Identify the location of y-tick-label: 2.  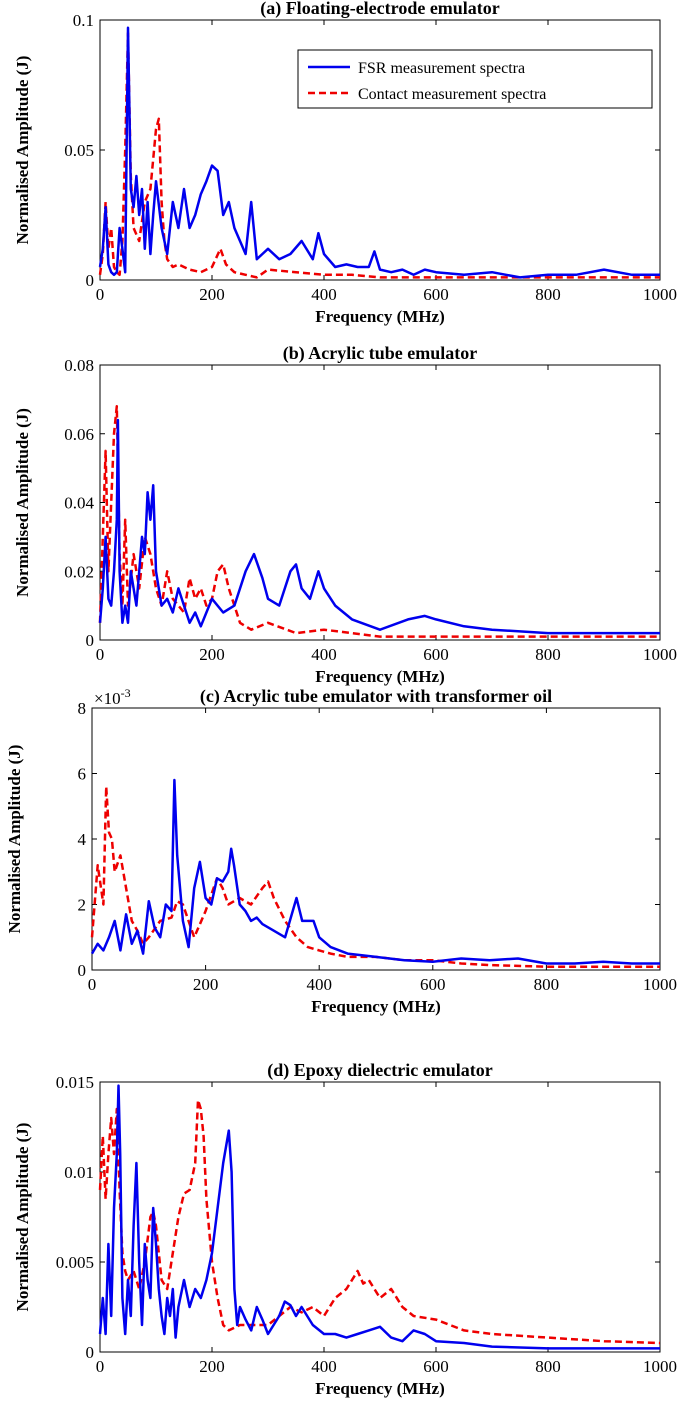
(82, 905).